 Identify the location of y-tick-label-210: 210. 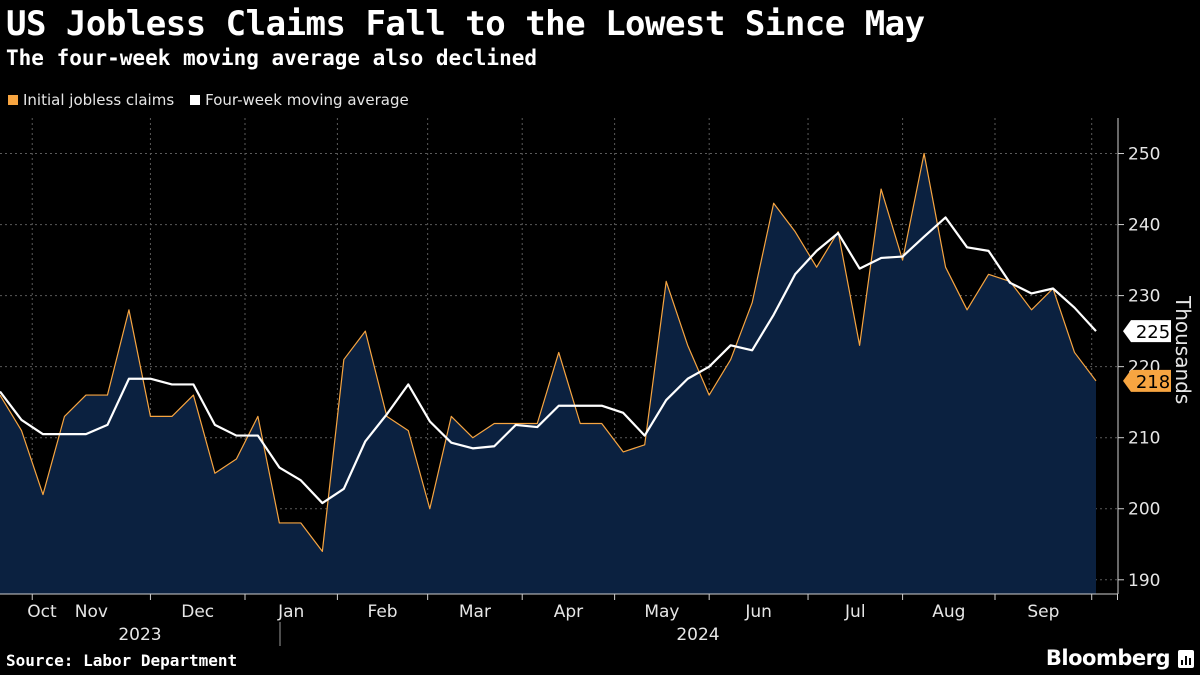
(1144, 439).